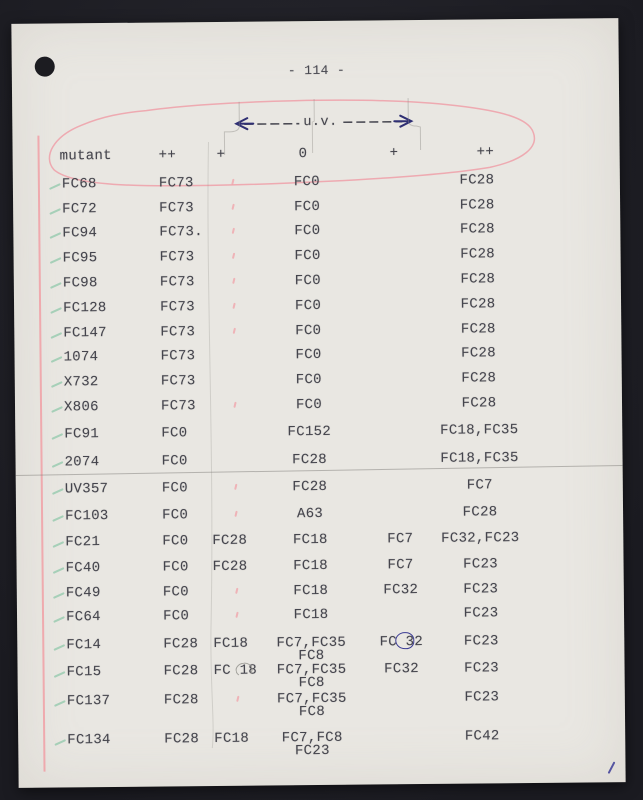 This screenshot has width=643, height=800. Describe the element at coordinates (81, 407) in the screenshot. I see `cell-mutant: X806` at that location.